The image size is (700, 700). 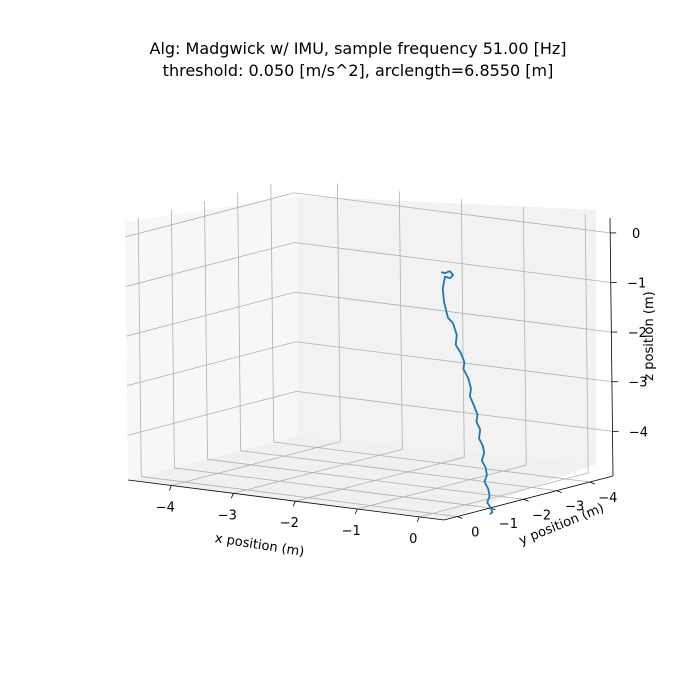 What do you see at coordinates (227, 515) in the screenshot?
I see `x-tick-label: −3` at bounding box center [227, 515].